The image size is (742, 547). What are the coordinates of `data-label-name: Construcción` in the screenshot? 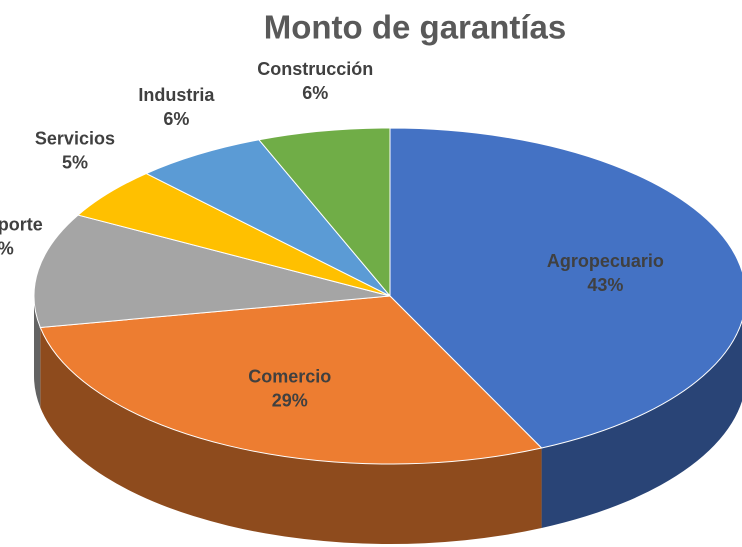 It's located at (315, 69).